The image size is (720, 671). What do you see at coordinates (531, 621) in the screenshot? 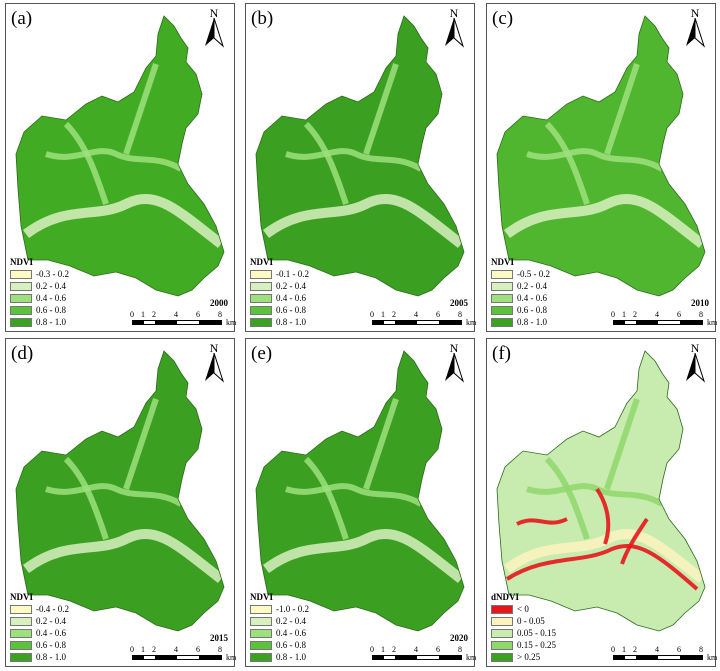
I see `legend-label: 0 - 0.05` at bounding box center [531, 621].